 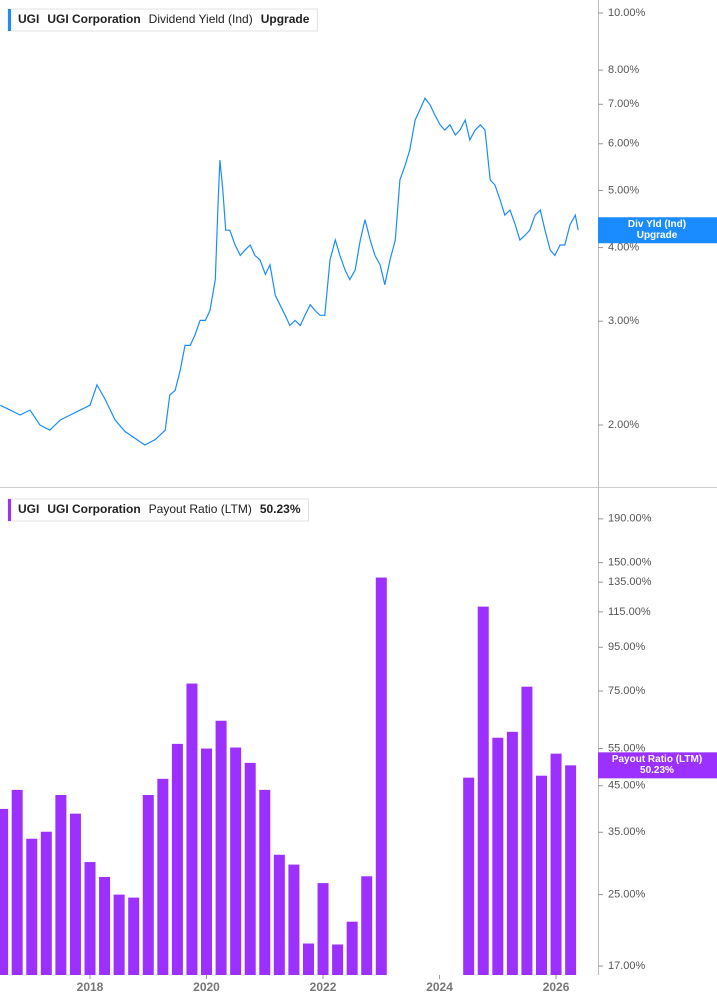 I want to click on y-tick-label: 7.00%, so click(x=623, y=104).